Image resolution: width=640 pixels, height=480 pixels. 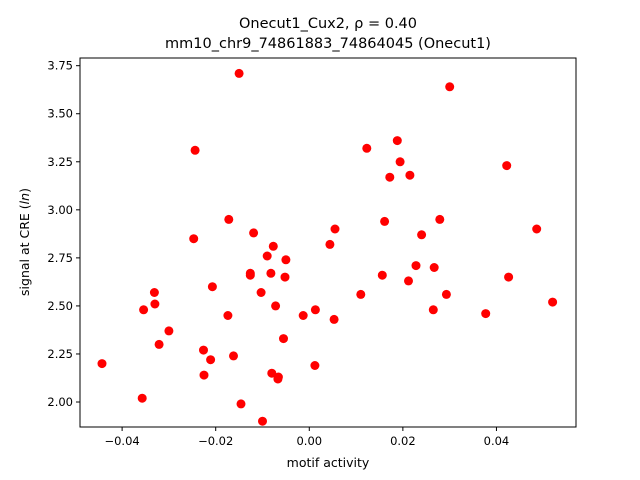 What do you see at coordinates (24, 242) in the screenshot?
I see `y-axis-label: signal at CRE (ln)` at bounding box center [24, 242].